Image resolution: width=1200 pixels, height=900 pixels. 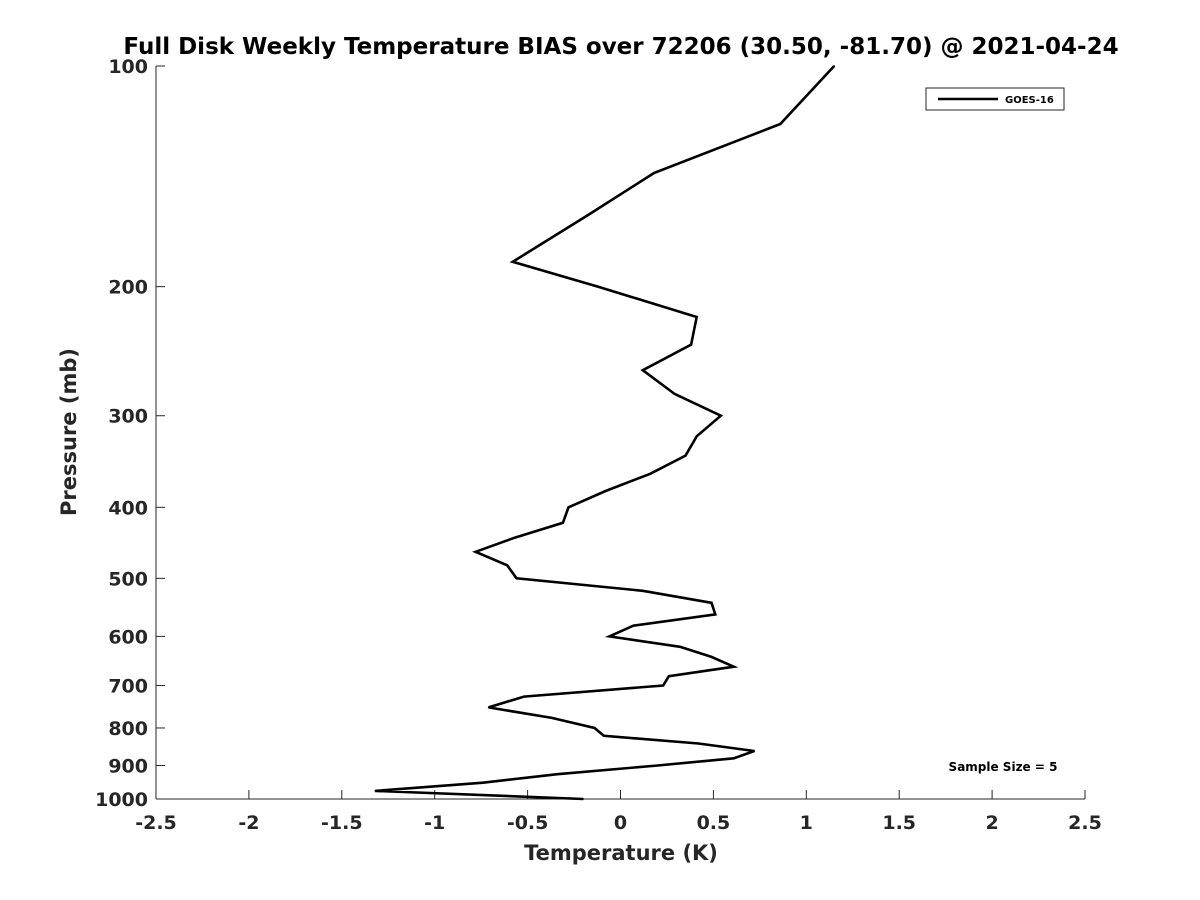 What do you see at coordinates (621, 853) in the screenshot?
I see `x-axis-label: Temperature (K)` at bounding box center [621, 853].